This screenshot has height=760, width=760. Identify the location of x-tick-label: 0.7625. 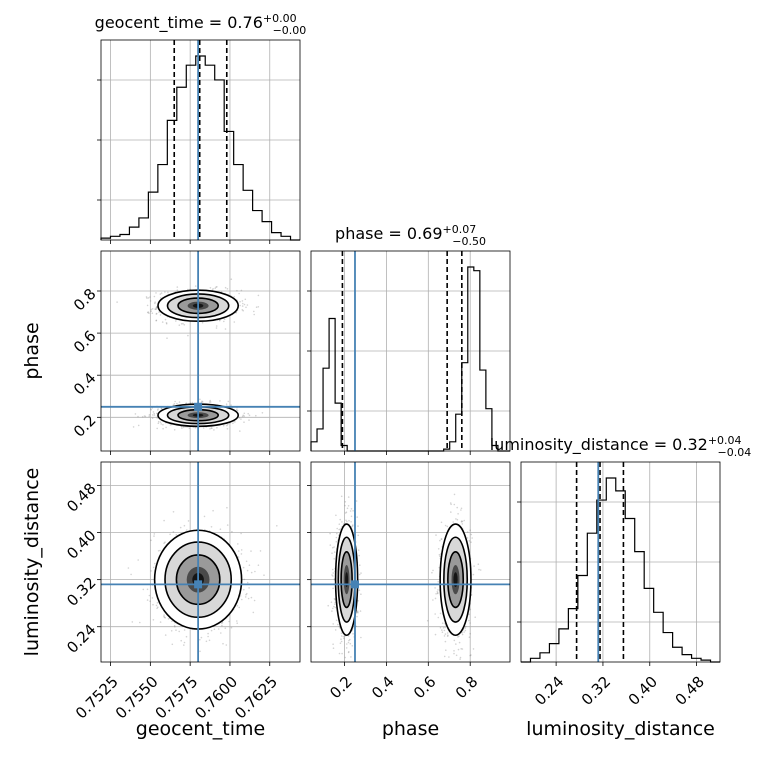
(256, 698).